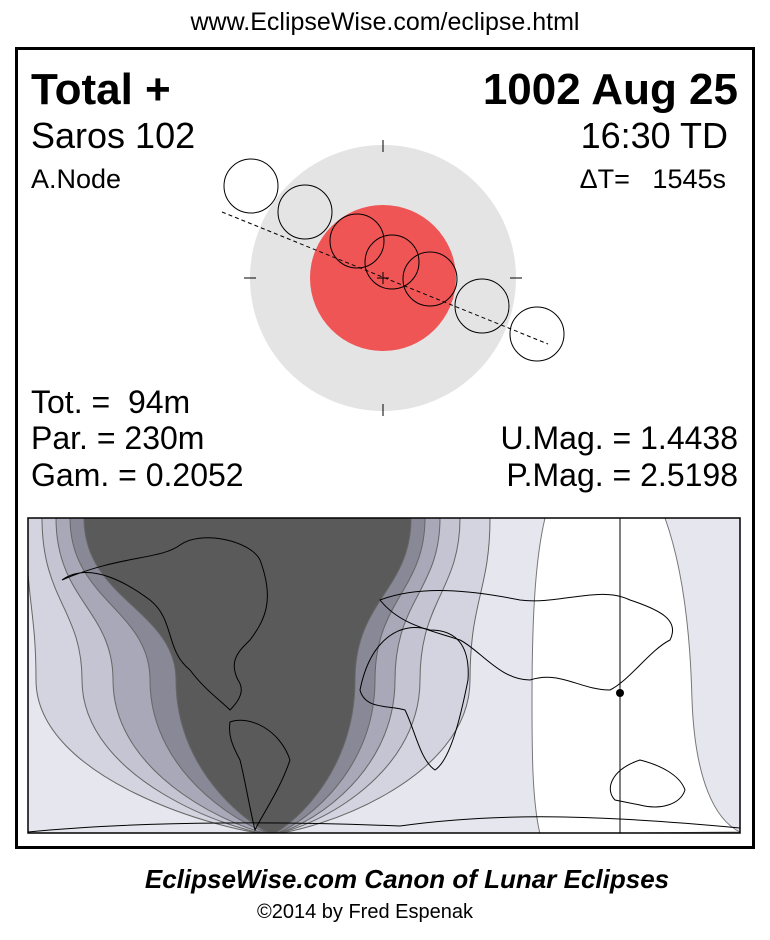  Describe the element at coordinates (76, 179) in the screenshot. I see `node-label: A.Node` at that location.